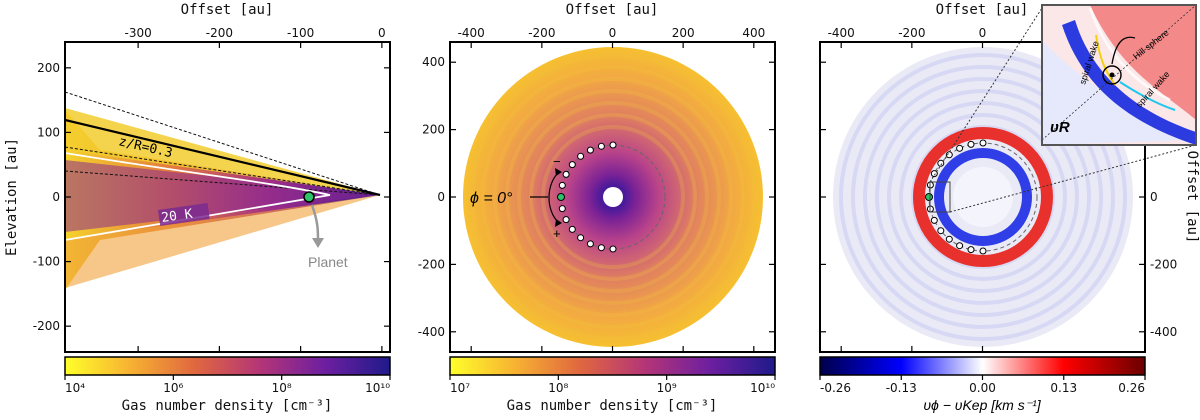  Describe the element at coordinates (561, 197) in the screenshot. I see `orbit-planet-point` at that location.